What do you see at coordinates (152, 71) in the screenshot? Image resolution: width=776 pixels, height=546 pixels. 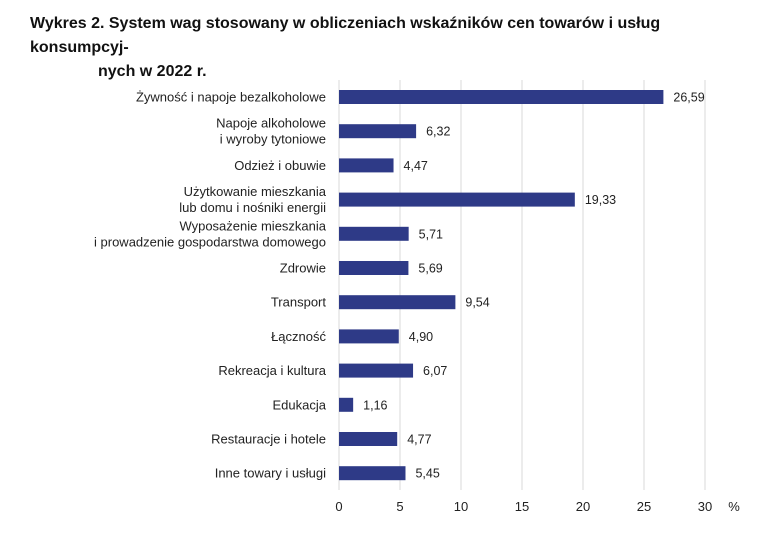 I see `chart-title-line2: nych w 2022 r.` at bounding box center [152, 71].